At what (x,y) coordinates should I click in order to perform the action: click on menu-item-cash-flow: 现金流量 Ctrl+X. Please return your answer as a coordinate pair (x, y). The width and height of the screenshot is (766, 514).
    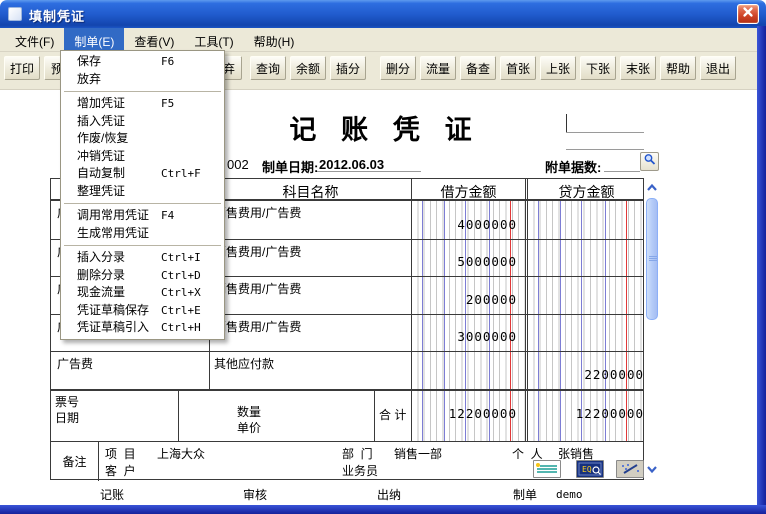
    Looking at the image, I should click on (139, 292).